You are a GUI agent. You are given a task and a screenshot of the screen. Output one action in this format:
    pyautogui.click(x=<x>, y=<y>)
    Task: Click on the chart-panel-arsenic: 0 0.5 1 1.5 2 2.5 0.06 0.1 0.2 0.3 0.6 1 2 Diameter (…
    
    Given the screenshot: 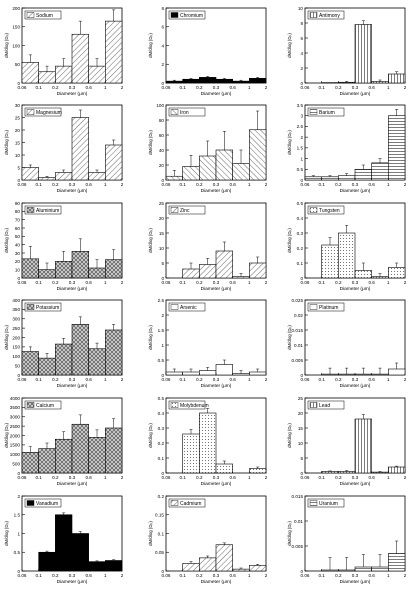 What is the action you would take?
    pyautogui.click(x=208, y=343)
    